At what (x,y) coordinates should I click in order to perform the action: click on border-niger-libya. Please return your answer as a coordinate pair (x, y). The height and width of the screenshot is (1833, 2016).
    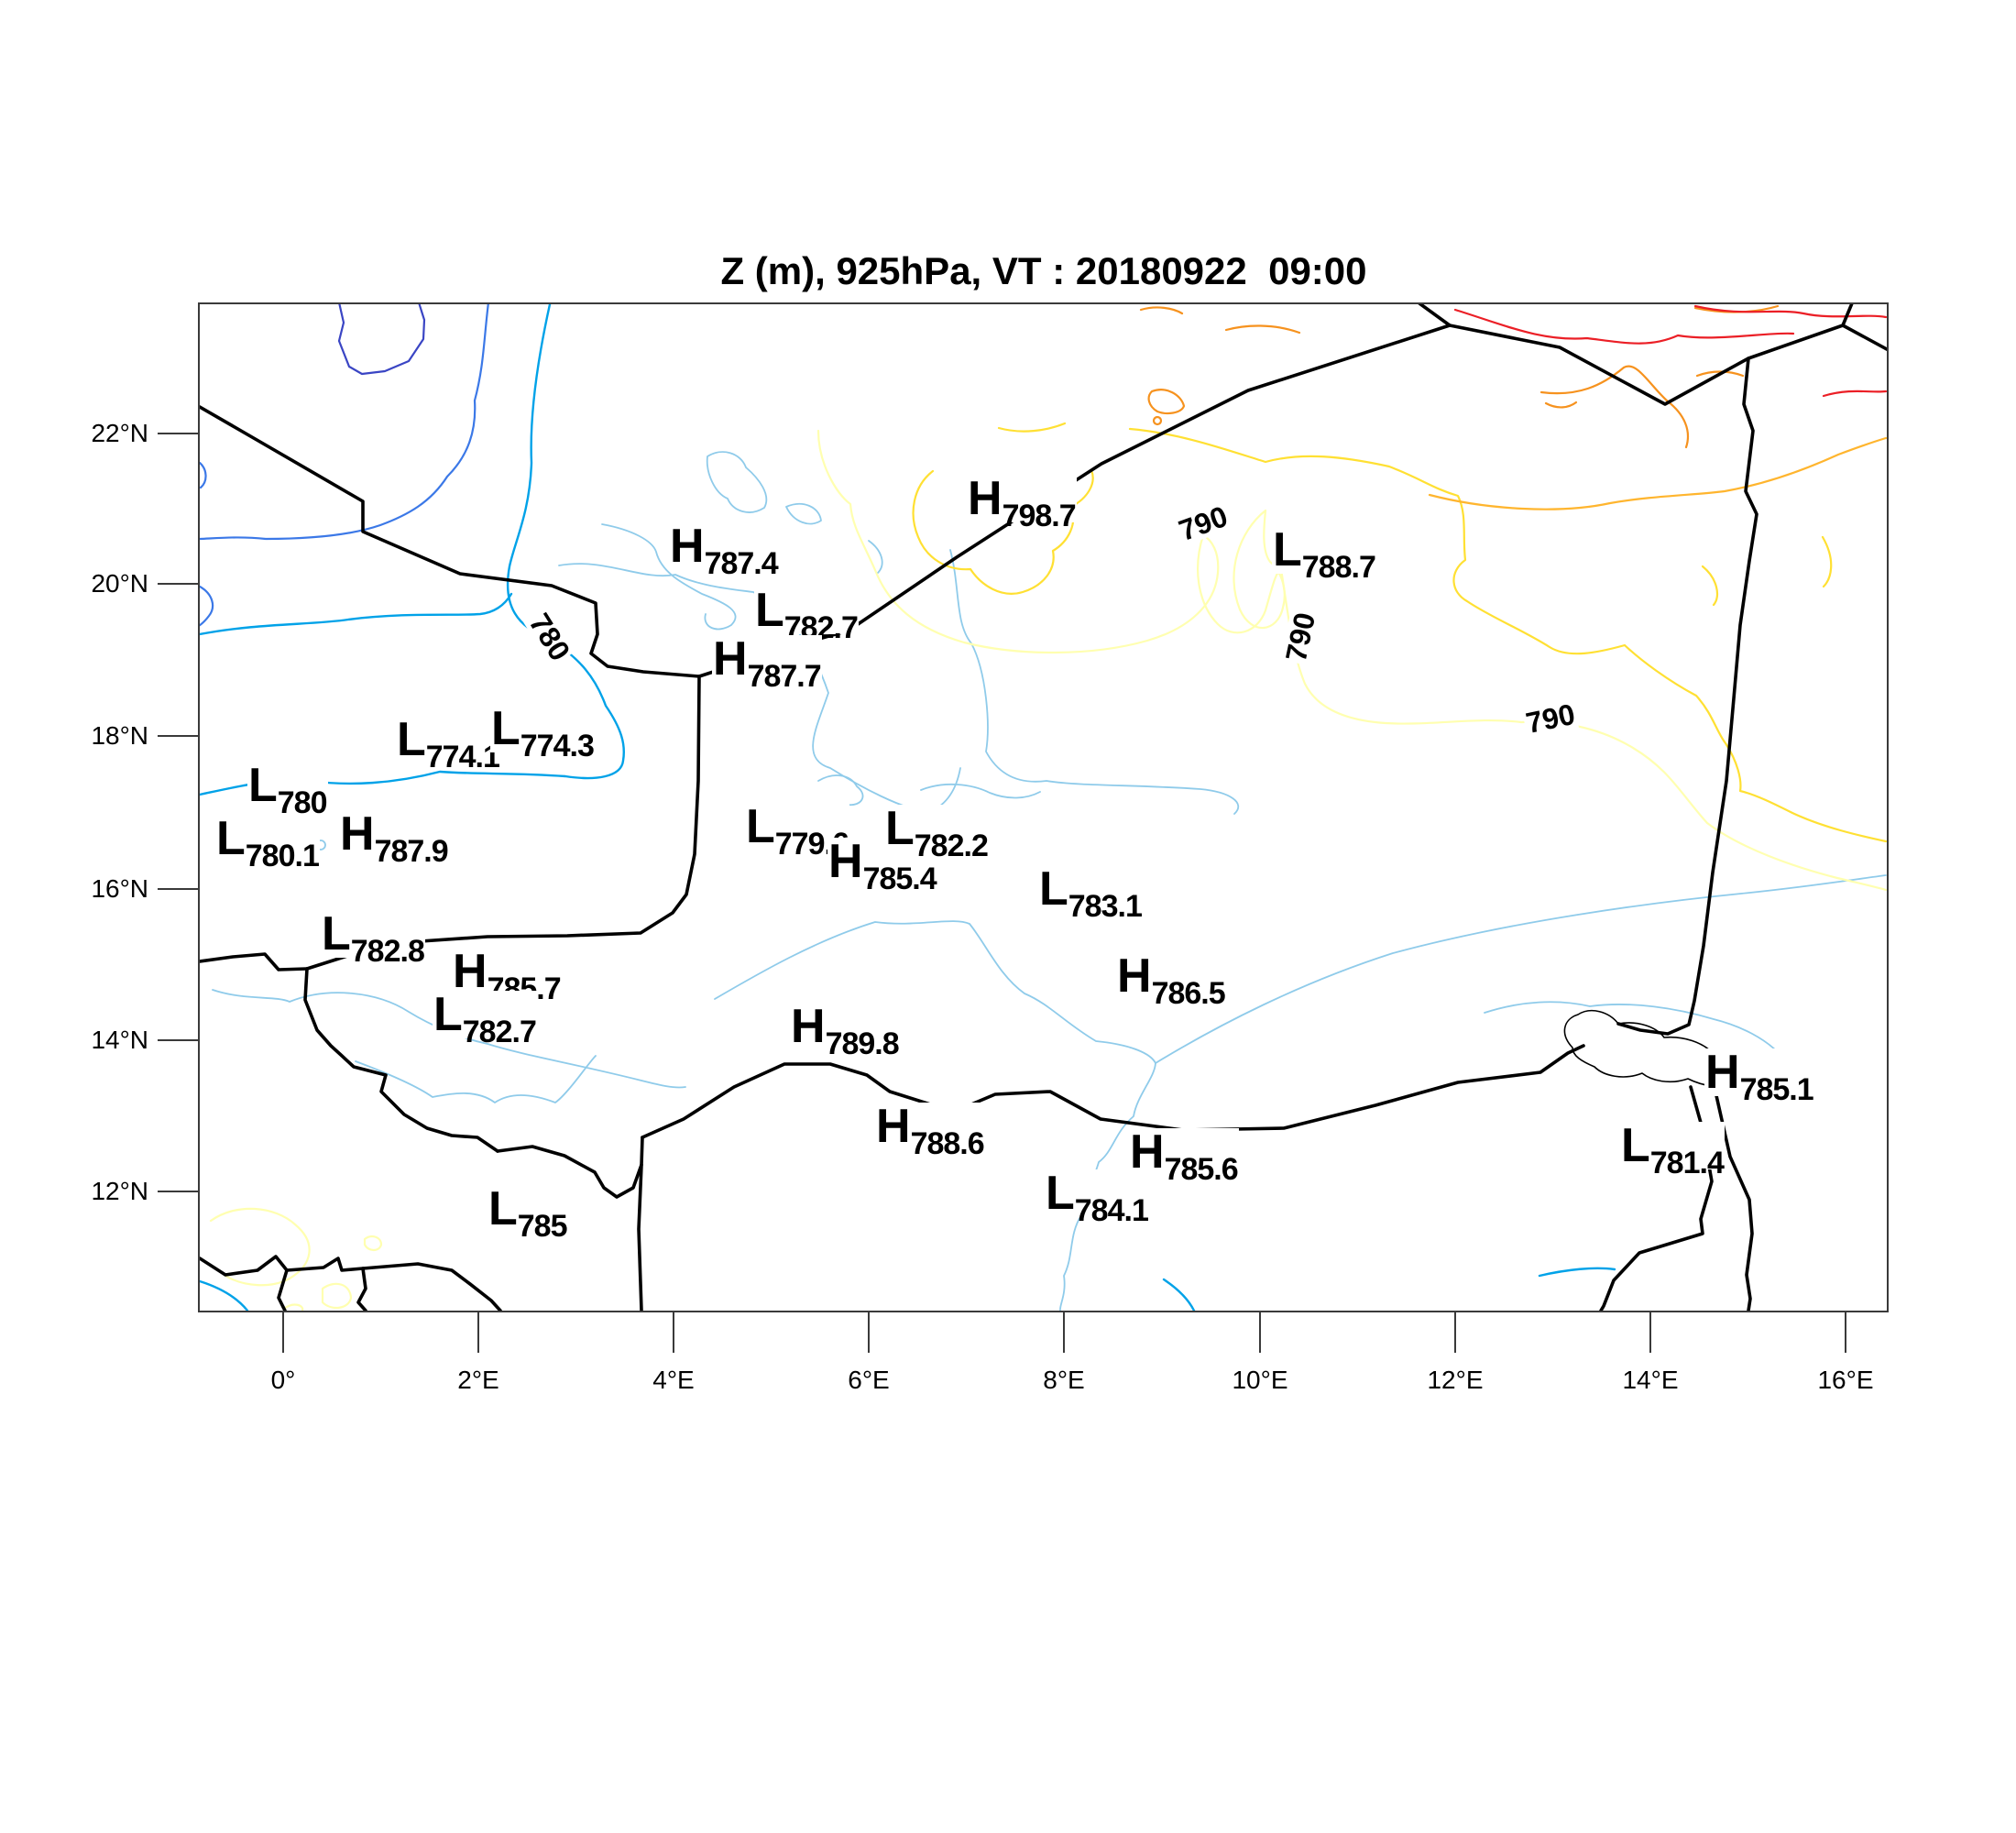
    Looking at the image, I should click on (1667, 355).